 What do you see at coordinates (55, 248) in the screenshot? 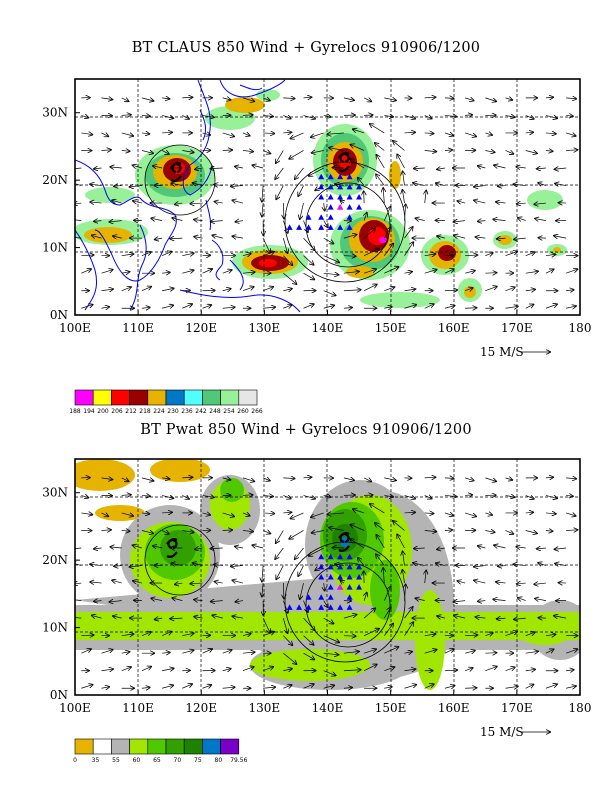
I see `y-tick-label: 10N` at bounding box center [55, 248].